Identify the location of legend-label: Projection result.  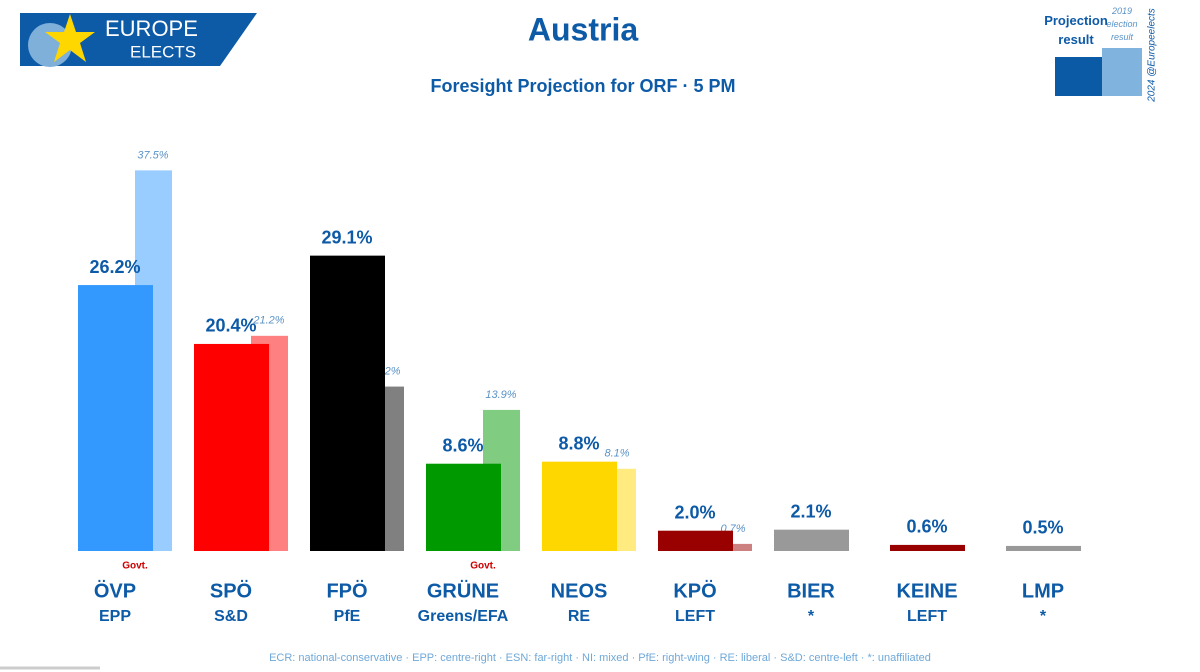
(1076, 30).